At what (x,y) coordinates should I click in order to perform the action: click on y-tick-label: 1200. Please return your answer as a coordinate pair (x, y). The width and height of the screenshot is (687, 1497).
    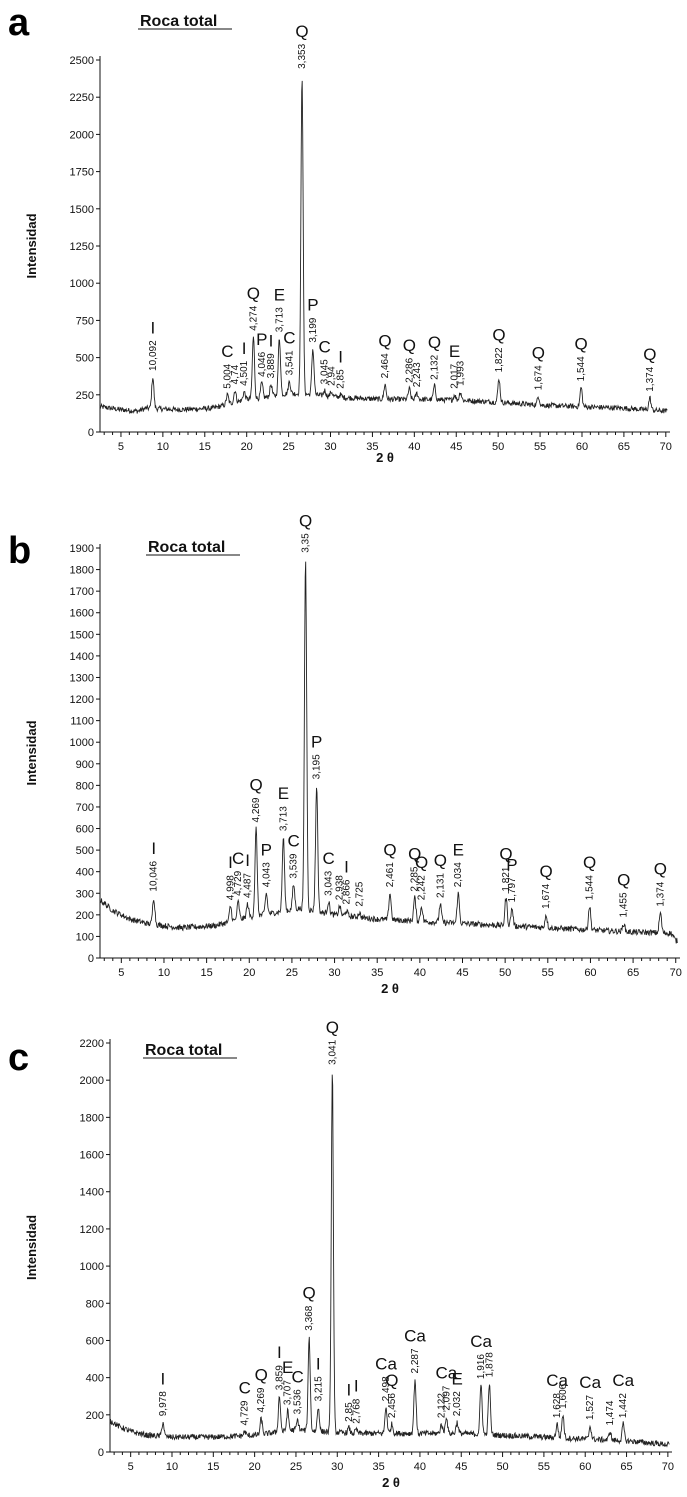
    Looking at the image, I should click on (92, 1230).